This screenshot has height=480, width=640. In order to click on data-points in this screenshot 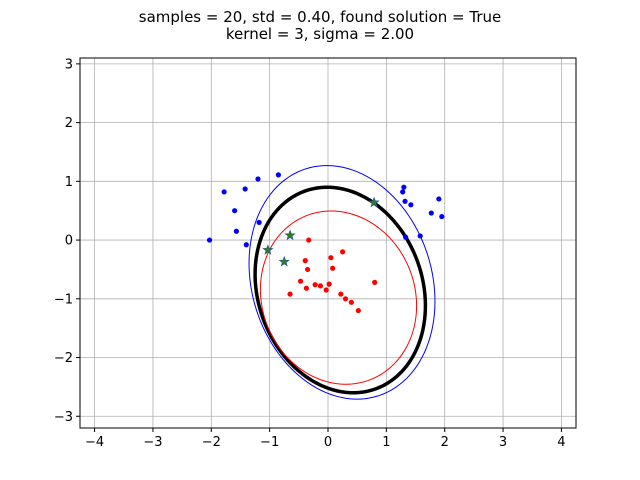, I will do `click(325, 243)`.